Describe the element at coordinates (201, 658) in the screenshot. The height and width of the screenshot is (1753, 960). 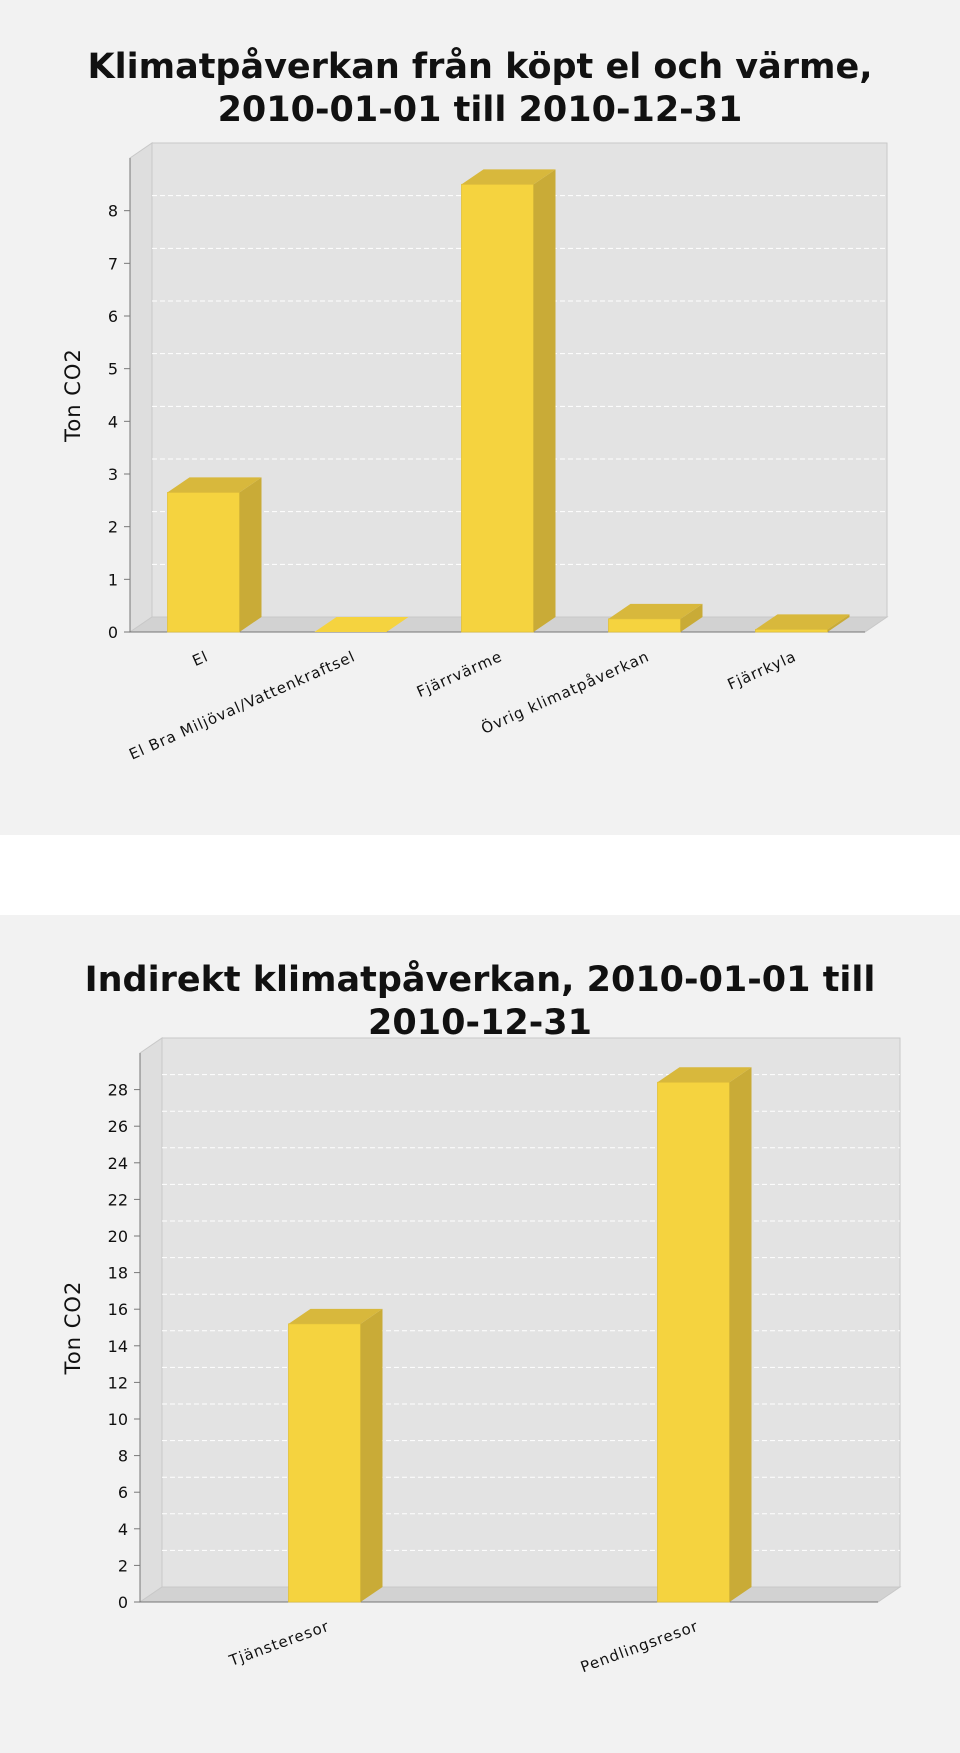
I see `x-category-label: El` at that location.